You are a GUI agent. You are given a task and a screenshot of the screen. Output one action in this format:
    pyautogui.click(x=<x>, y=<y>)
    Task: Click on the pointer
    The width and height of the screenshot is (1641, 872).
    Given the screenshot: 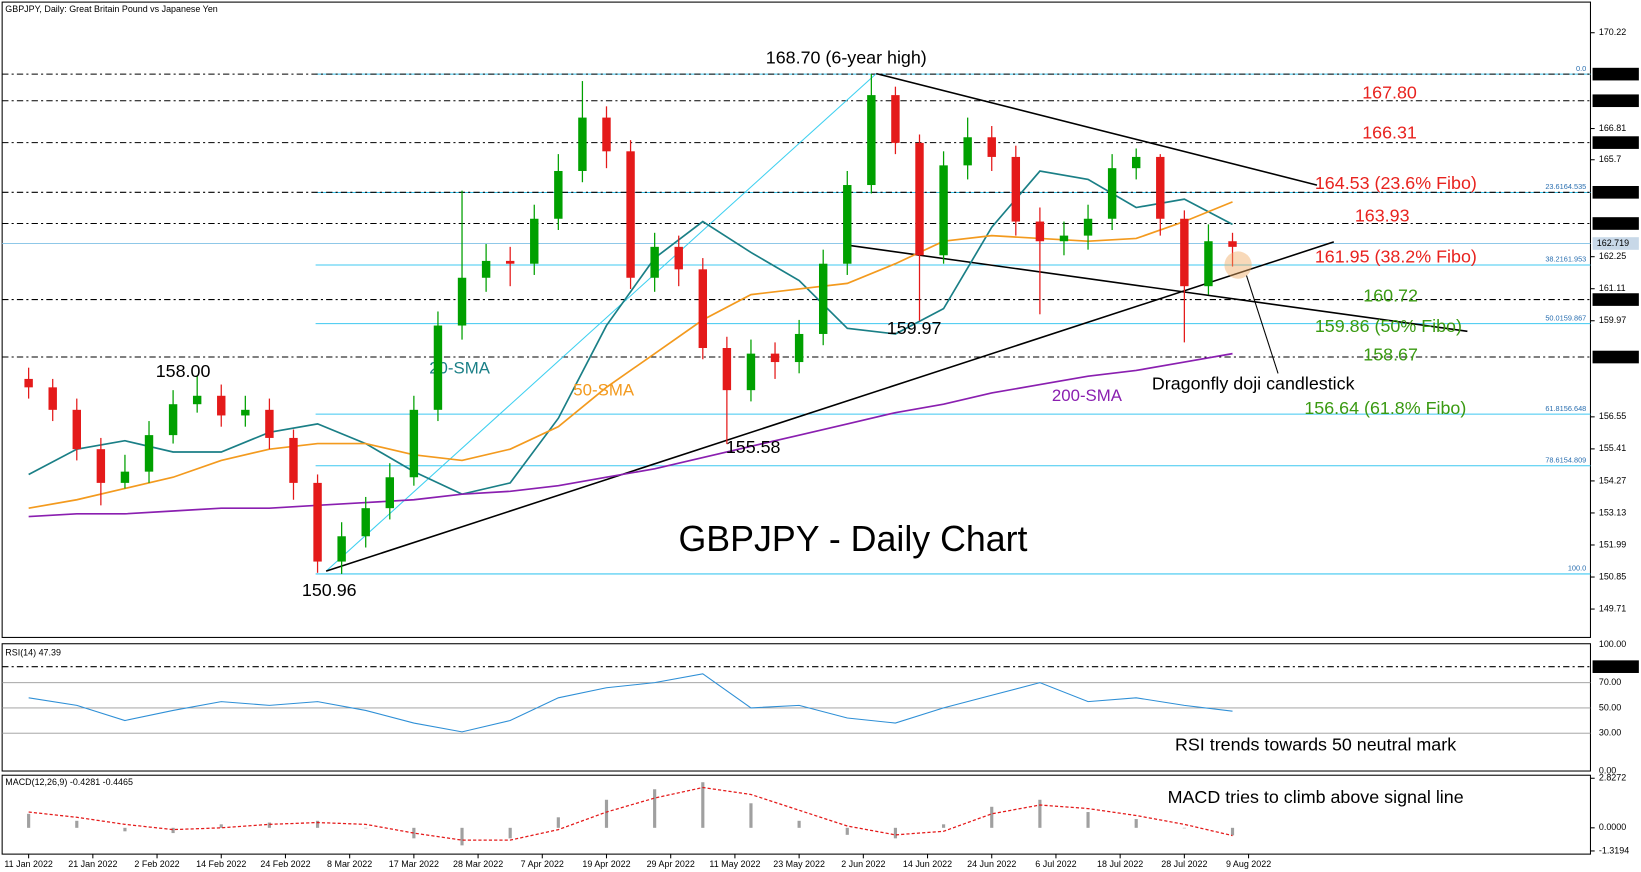 What is the action you would take?
    pyautogui.click(x=1262, y=324)
    